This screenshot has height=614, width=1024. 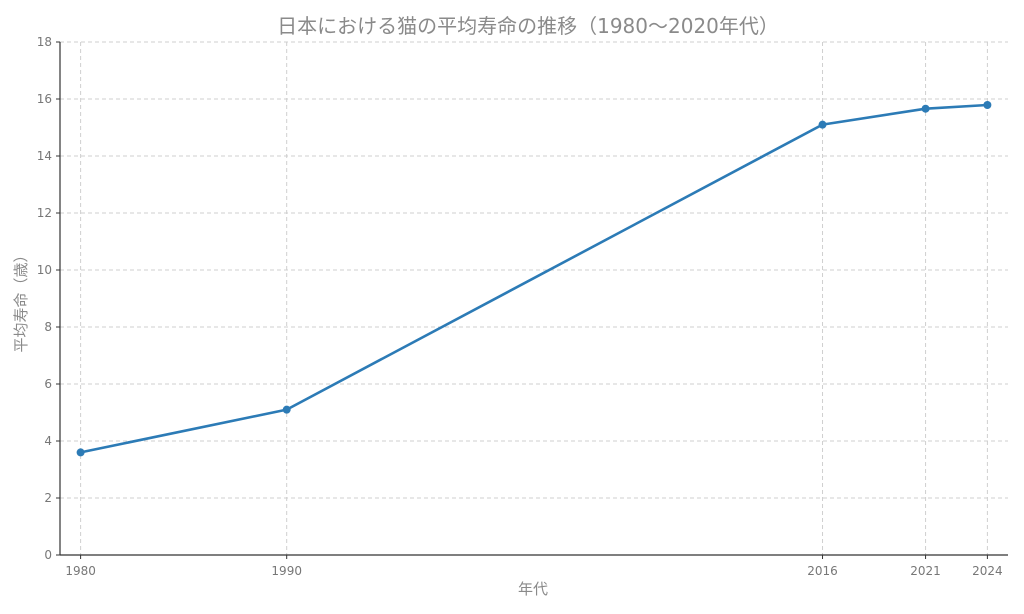 I want to click on y-tick-label: 10, so click(x=44, y=270).